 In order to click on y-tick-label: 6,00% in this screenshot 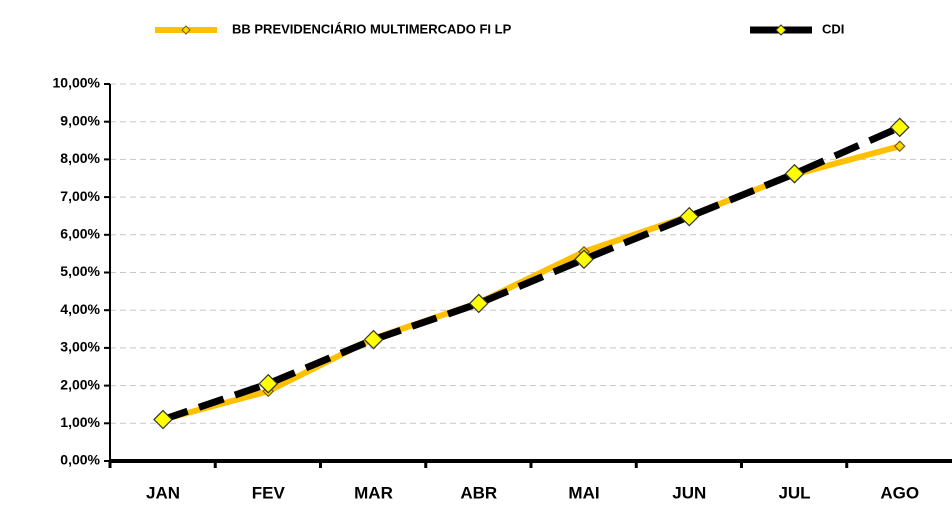, I will do `click(80, 234)`.